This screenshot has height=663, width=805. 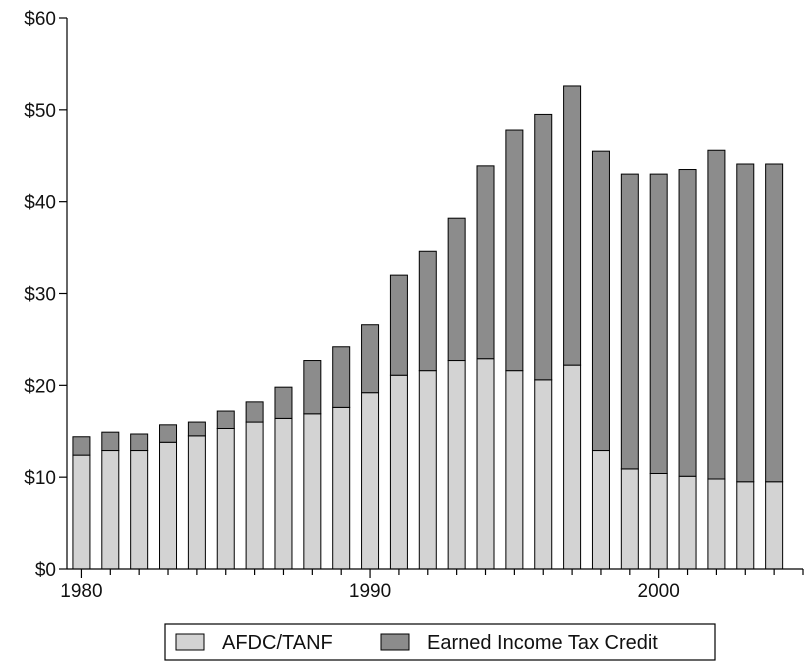 I want to click on bar-eitc-1998, so click(x=600, y=301).